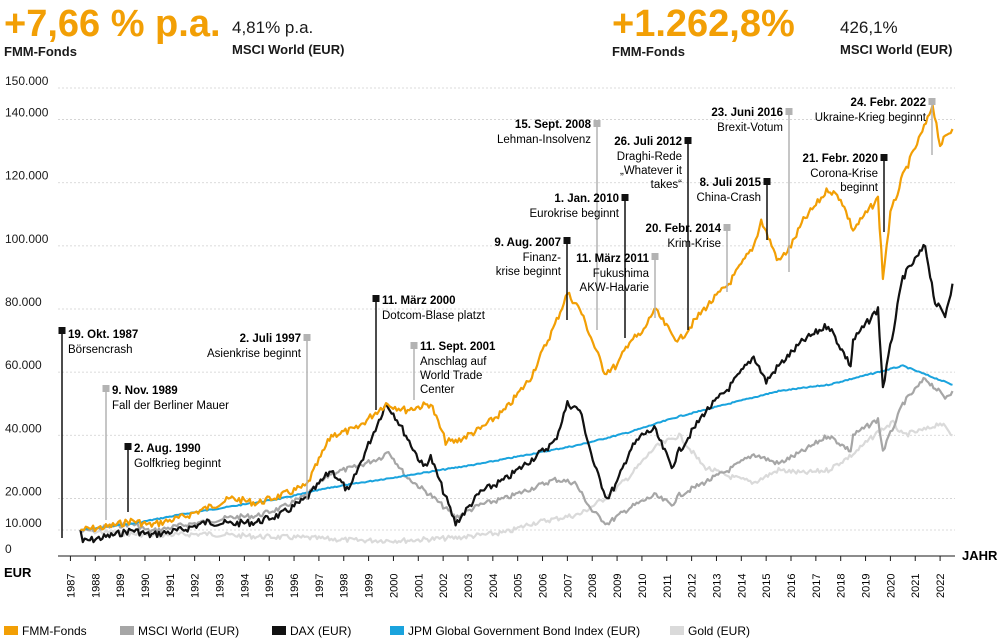 This screenshot has width=1000, height=643. Describe the element at coordinates (27, 176) in the screenshot. I see `y-tick-label: 120.000` at that location.